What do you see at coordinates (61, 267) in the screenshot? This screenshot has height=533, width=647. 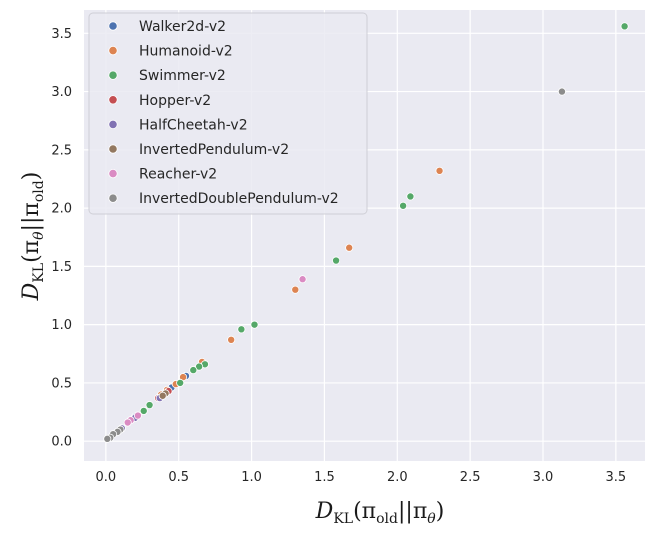 I see `y-tick-label: 1.5` at bounding box center [61, 267].